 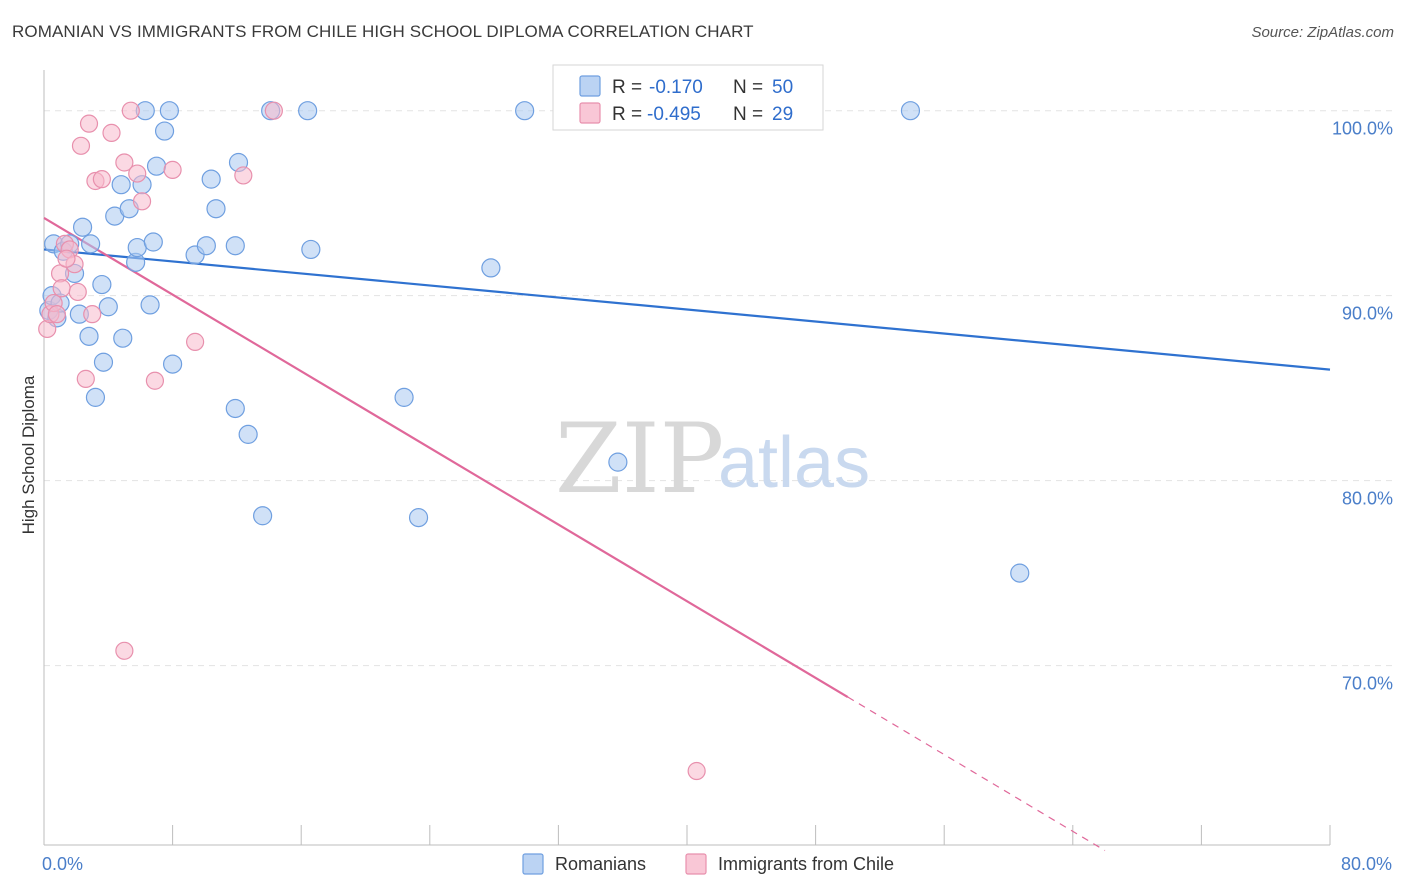 What do you see at coordinates (533, 864) in the screenshot?
I see `bottom-legend-swatch-romanians` at bounding box center [533, 864].